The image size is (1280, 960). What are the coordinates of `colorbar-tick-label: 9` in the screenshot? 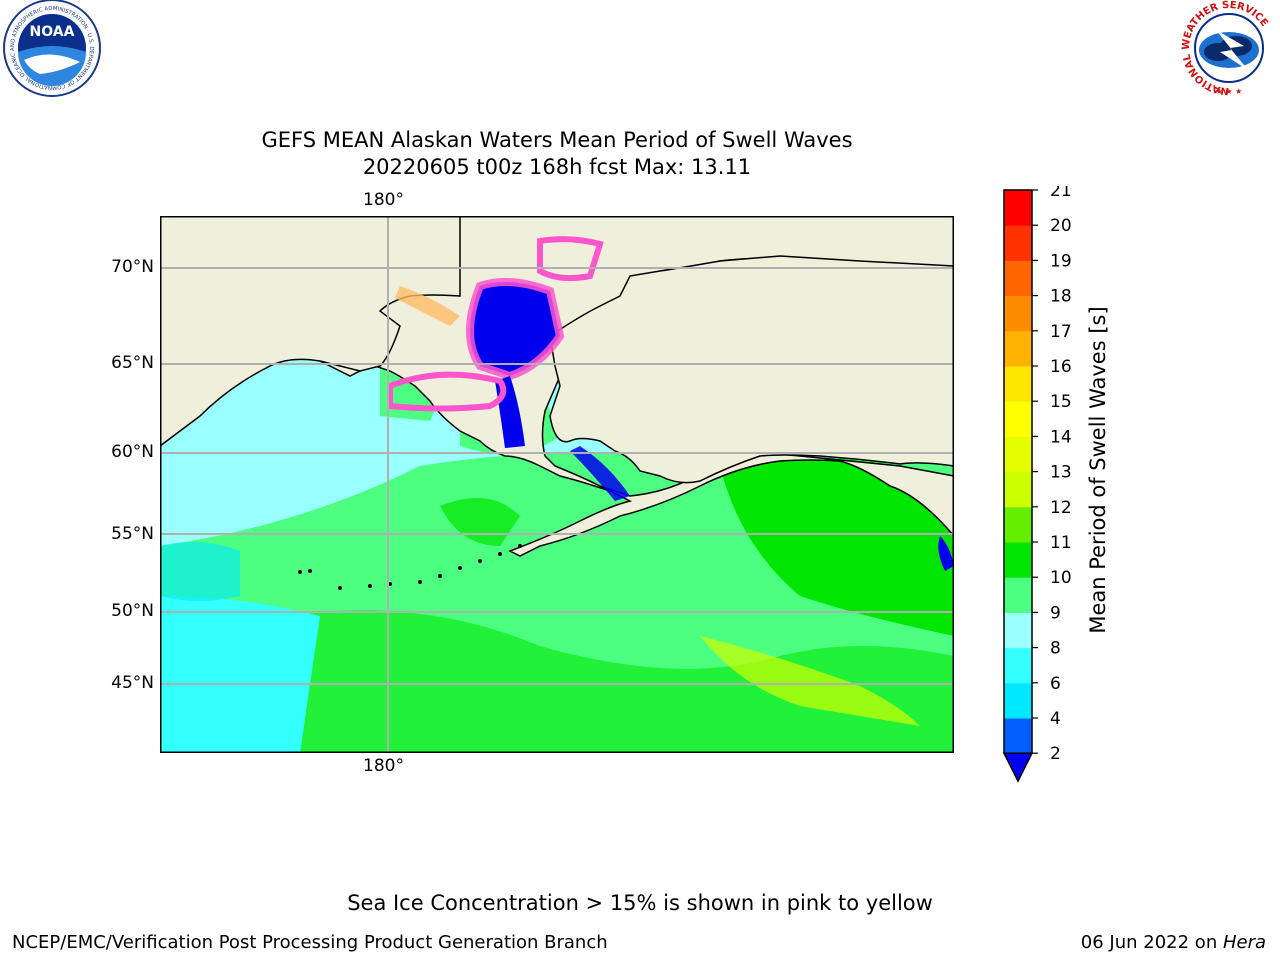 It's located at (1055, 613).